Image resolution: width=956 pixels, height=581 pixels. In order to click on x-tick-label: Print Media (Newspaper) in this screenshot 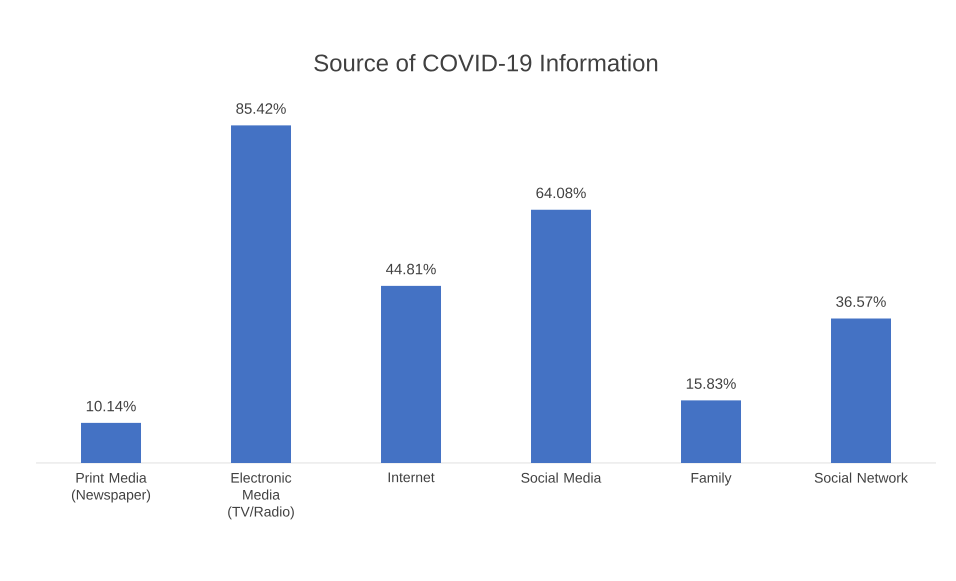, I will do `click(111, 487)`.